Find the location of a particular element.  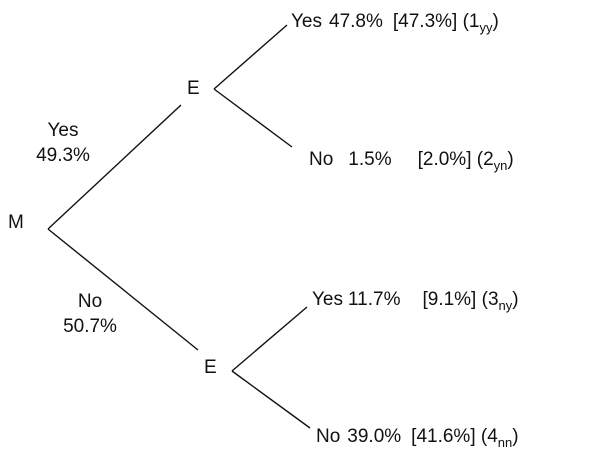

edge-m-to-e-no is located at coordinates (123, 289).